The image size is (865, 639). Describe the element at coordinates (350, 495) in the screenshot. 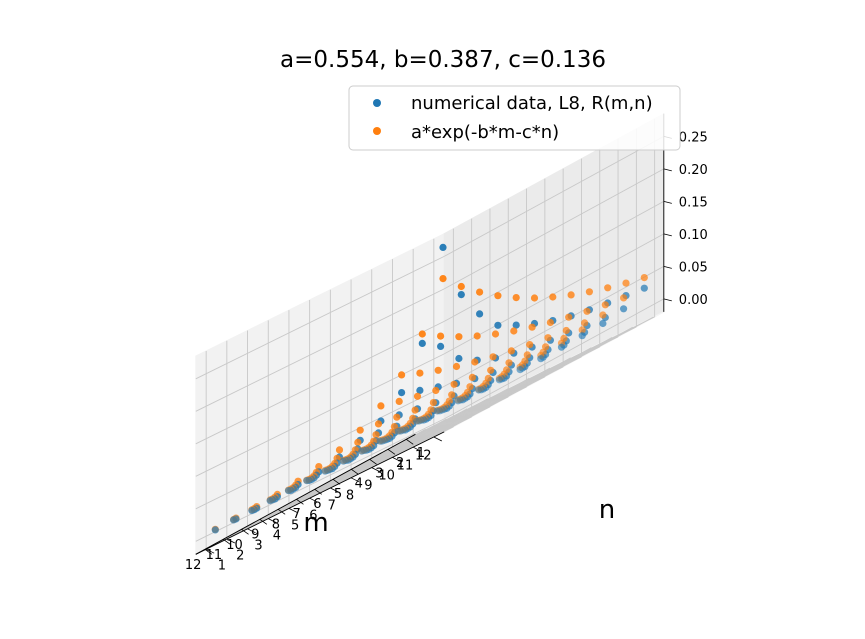

I see `y-tick-label-8: 8` at that location.